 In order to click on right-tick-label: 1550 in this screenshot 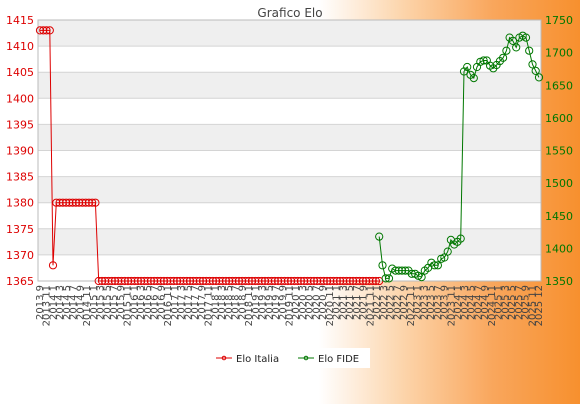, I will do `click(559, 151)`.